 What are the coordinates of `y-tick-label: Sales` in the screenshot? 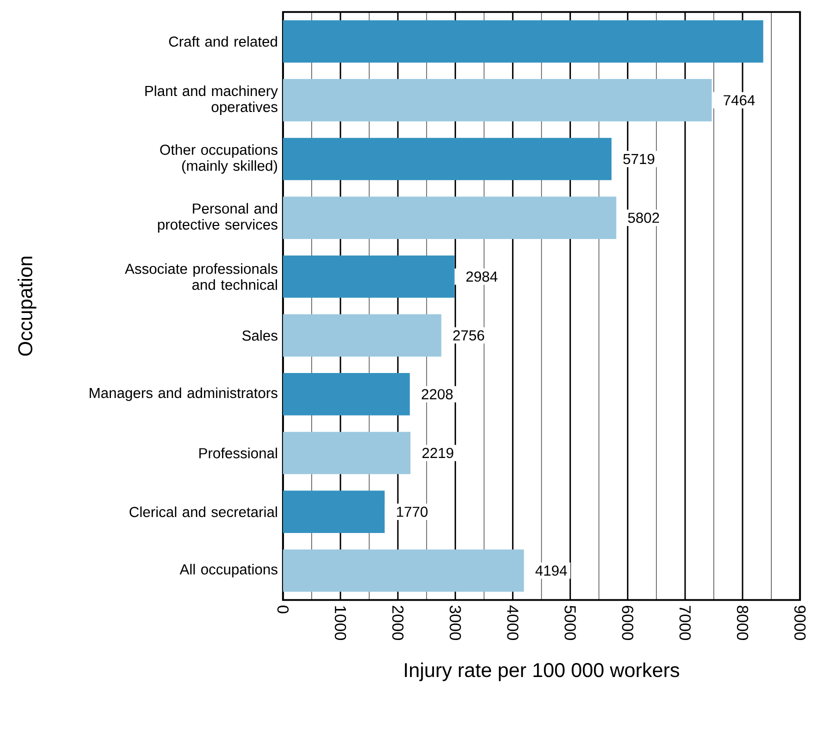 It's located at (260, 335).